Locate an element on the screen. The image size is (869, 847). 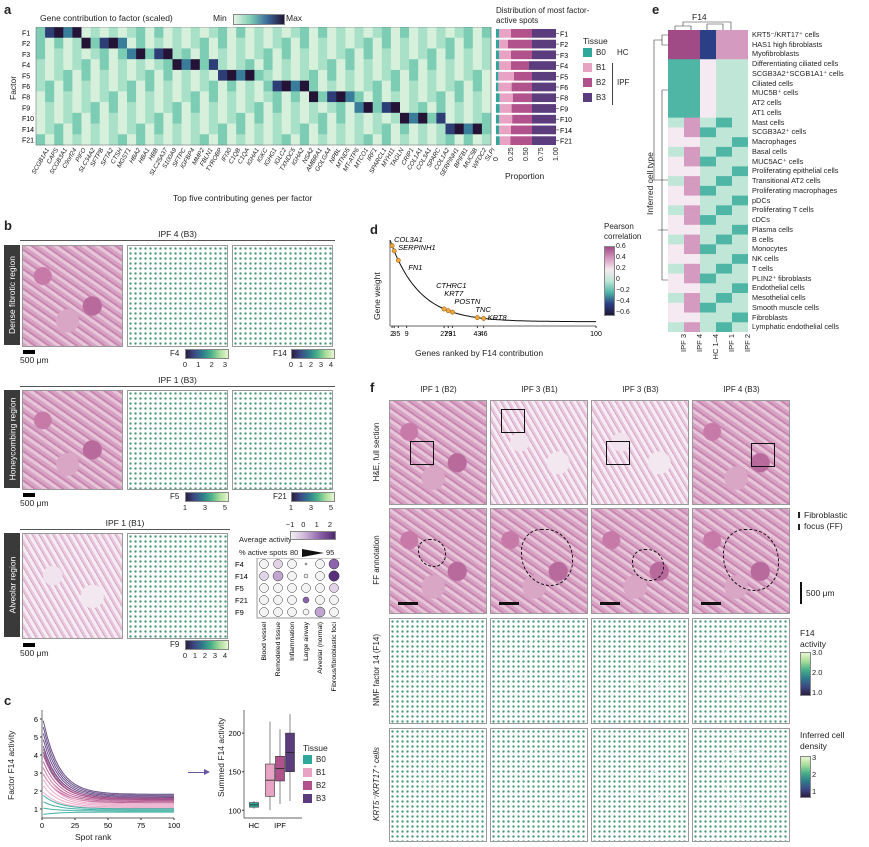
cell-density-title: Inferred cell density is located at coordinates (822, 740).